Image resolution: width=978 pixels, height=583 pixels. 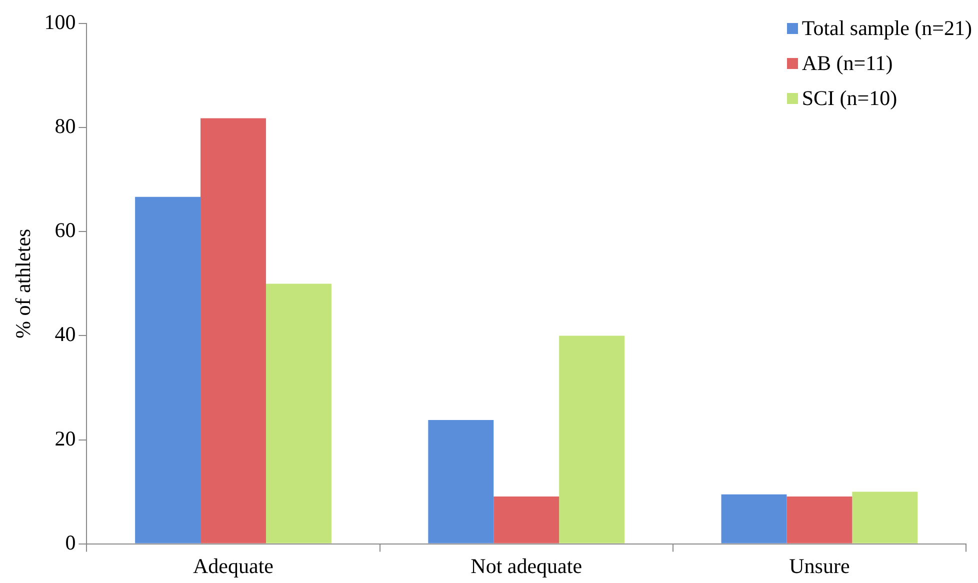 I want to click on y-tick-label: 20, so click(x=65, y=438).